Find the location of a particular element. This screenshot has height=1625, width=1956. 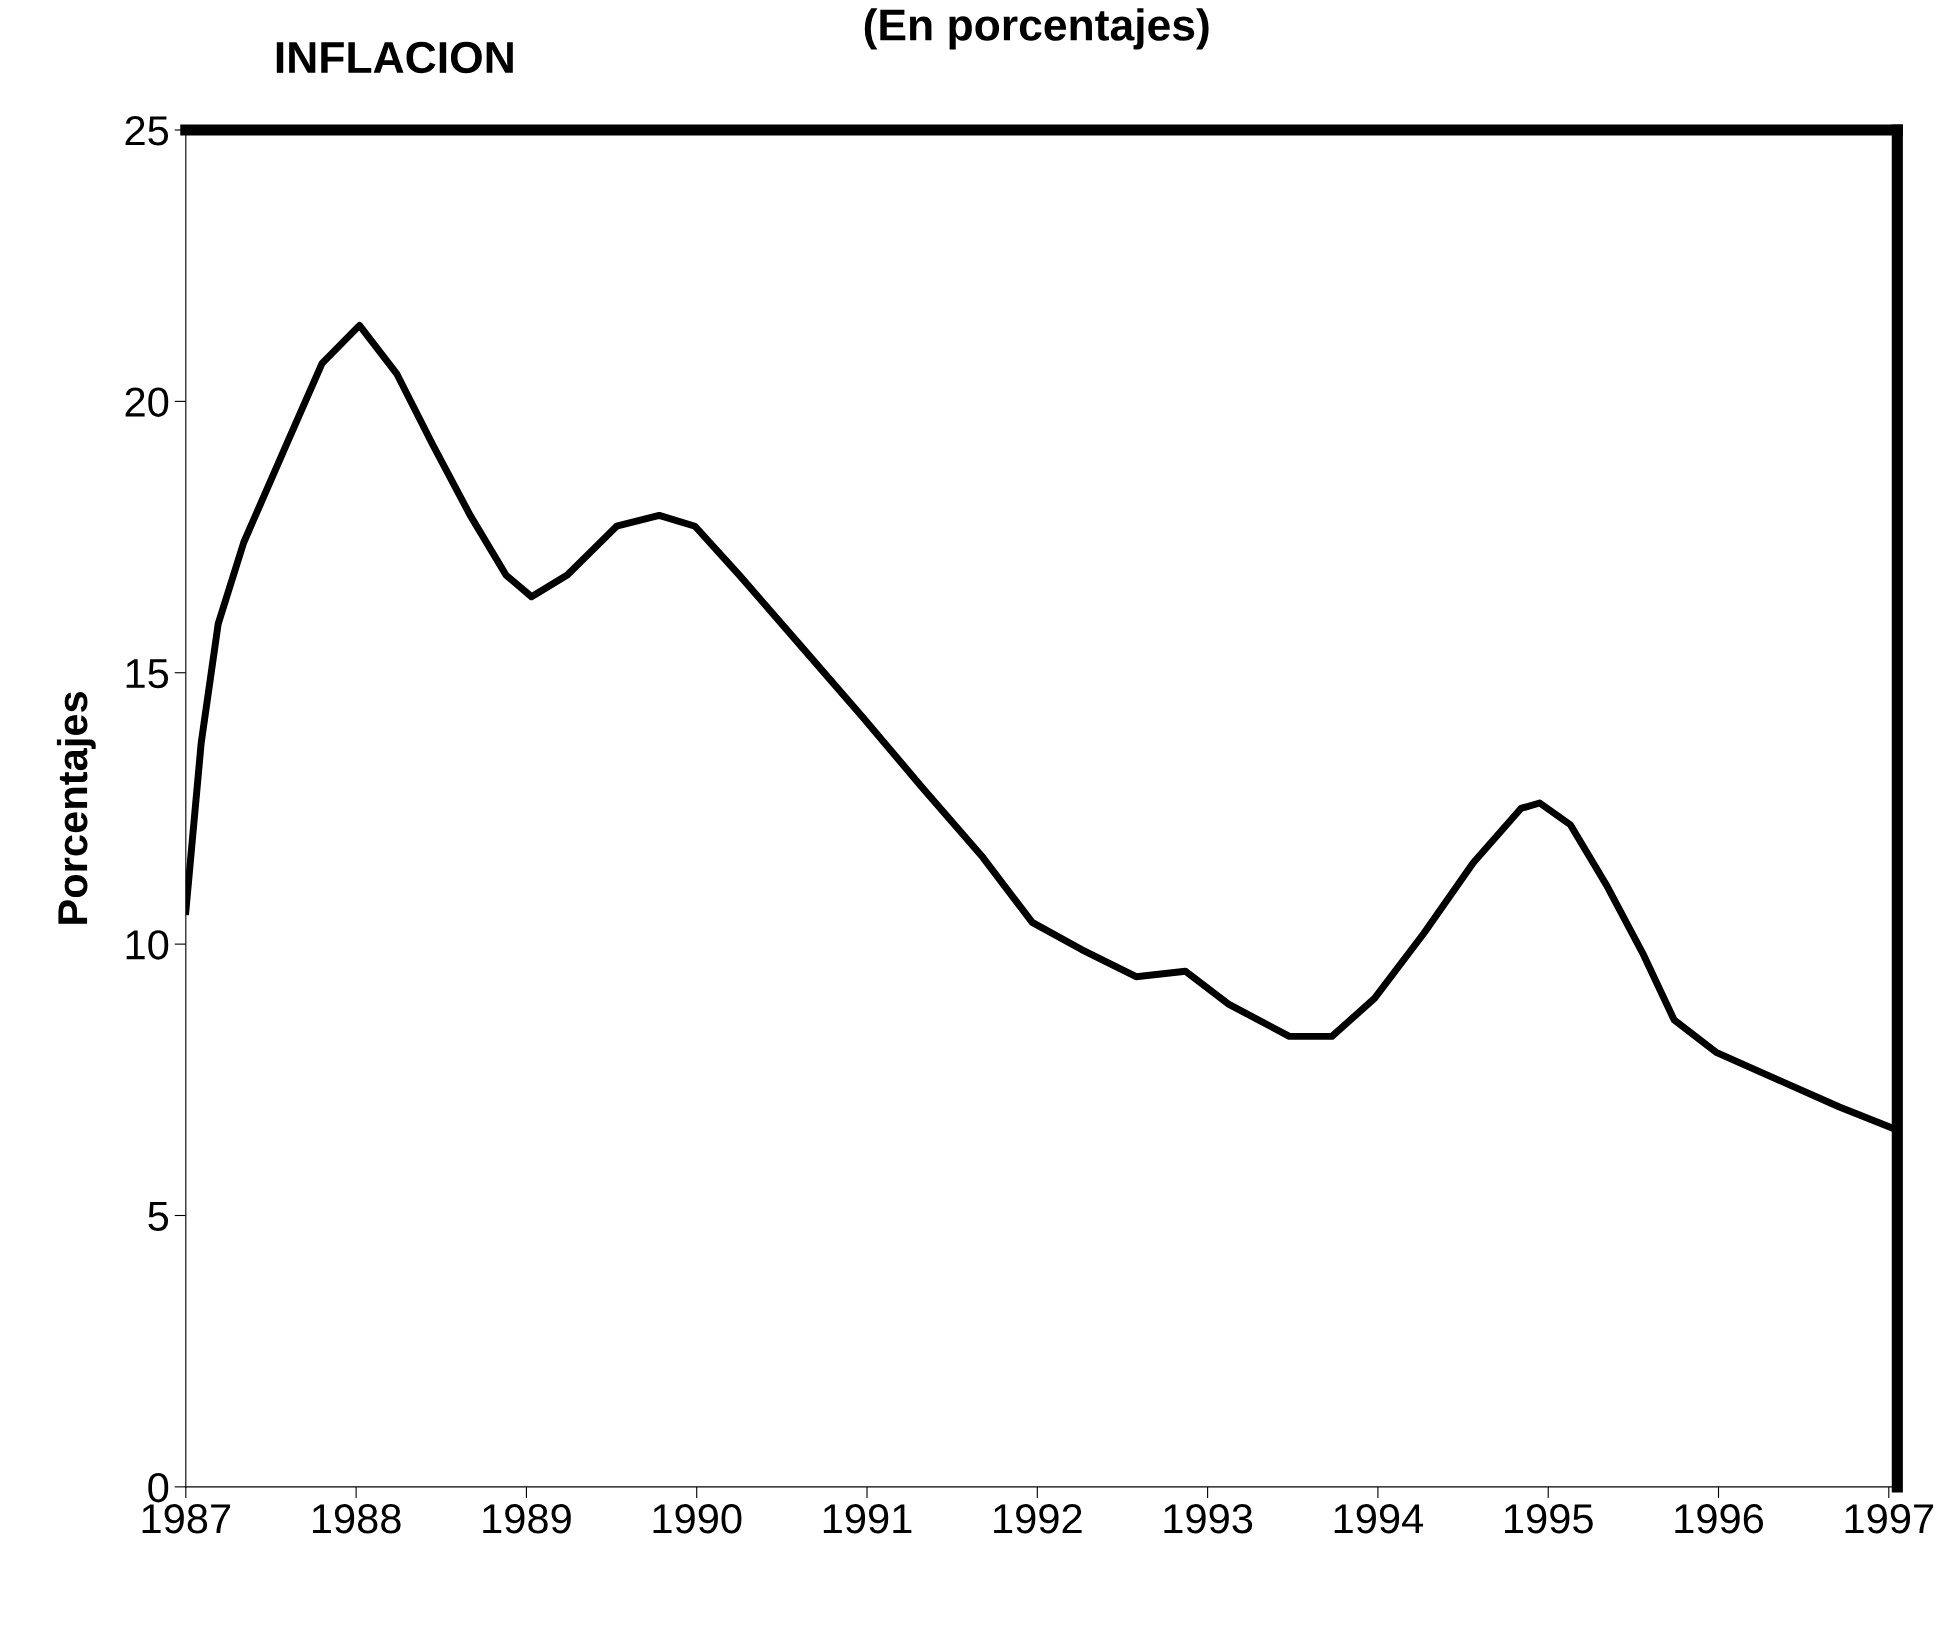

y-tick-label: 15 is located at coordinates (147, 674).